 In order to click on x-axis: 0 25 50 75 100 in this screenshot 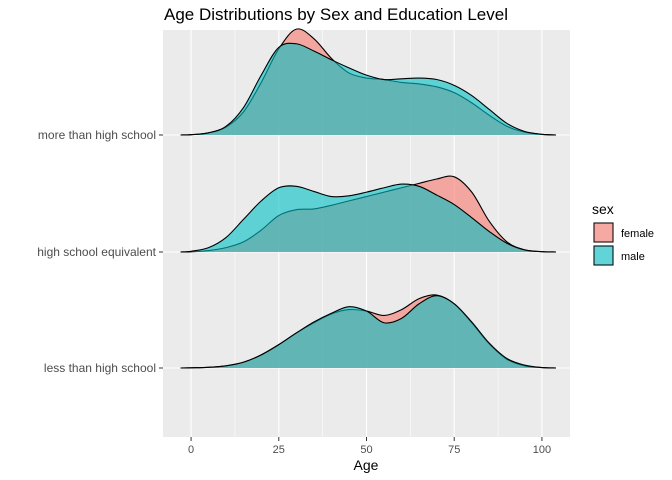, I will do `click(369, 446)`.